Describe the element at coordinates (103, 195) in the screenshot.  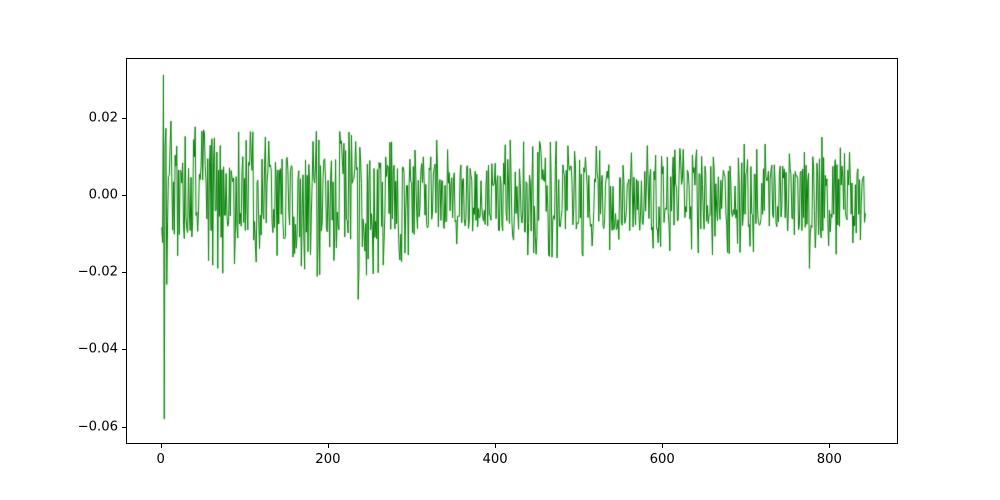
I see `y-tick-label: 0.00` at that location.